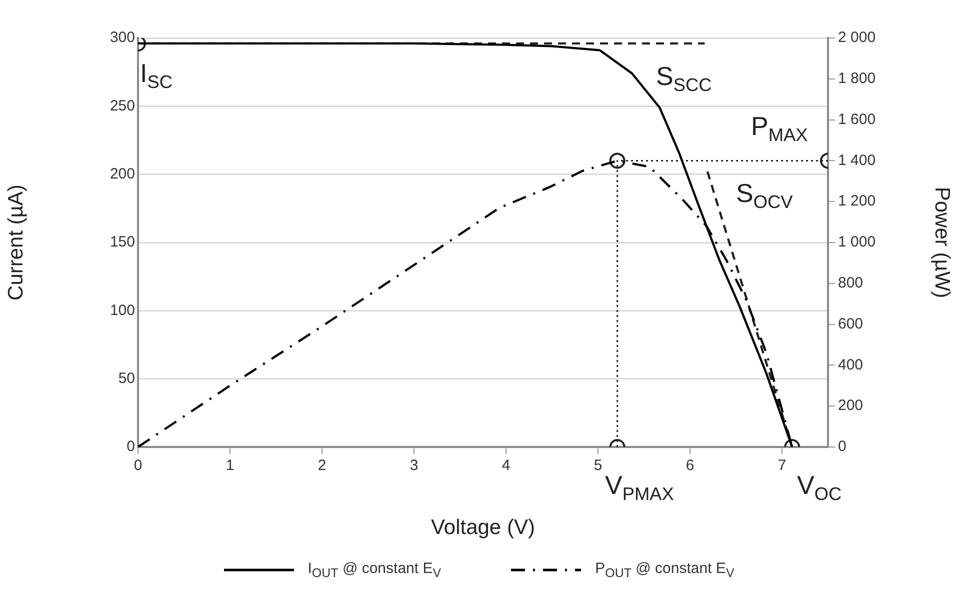 The width and height of the screenshot is (958, 610). Describe the element at coordinates (16, 242) in the screenshot. I see `y-axis-title: Current (µA)` at that location.